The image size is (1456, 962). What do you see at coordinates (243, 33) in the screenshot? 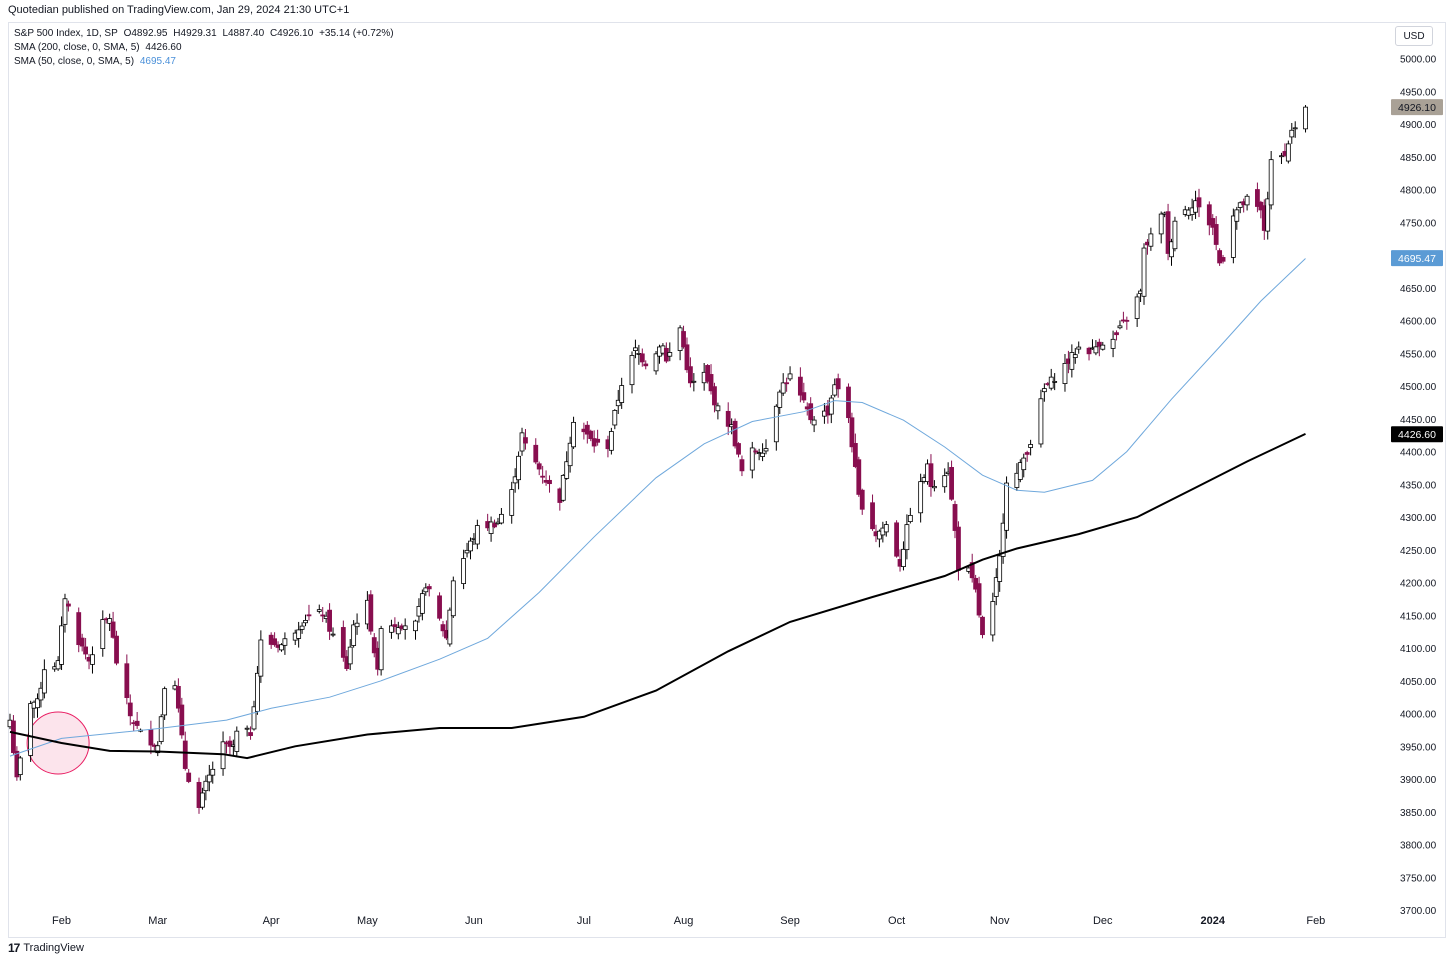
I see `low-value: L4887.40` at bounding box center [243, 33].